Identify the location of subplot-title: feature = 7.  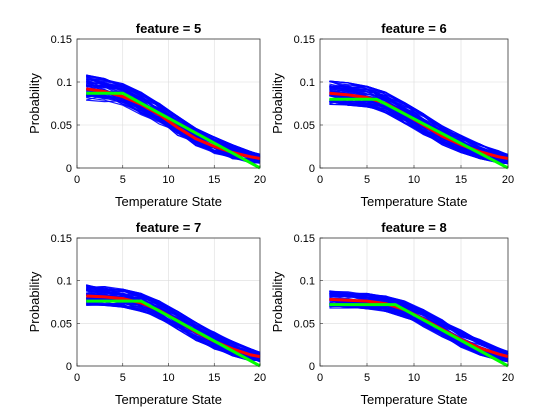
(168, 227).